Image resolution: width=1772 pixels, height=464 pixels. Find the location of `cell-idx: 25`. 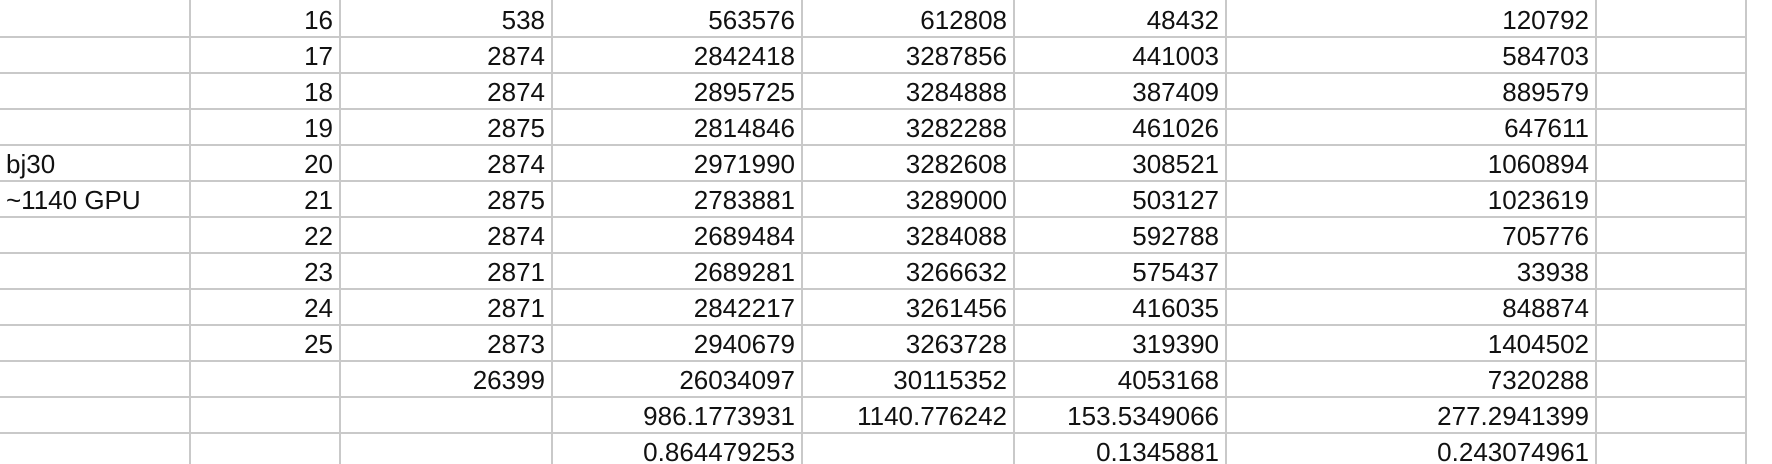

cell-idx: 25 is located at coordinates (265, 343).